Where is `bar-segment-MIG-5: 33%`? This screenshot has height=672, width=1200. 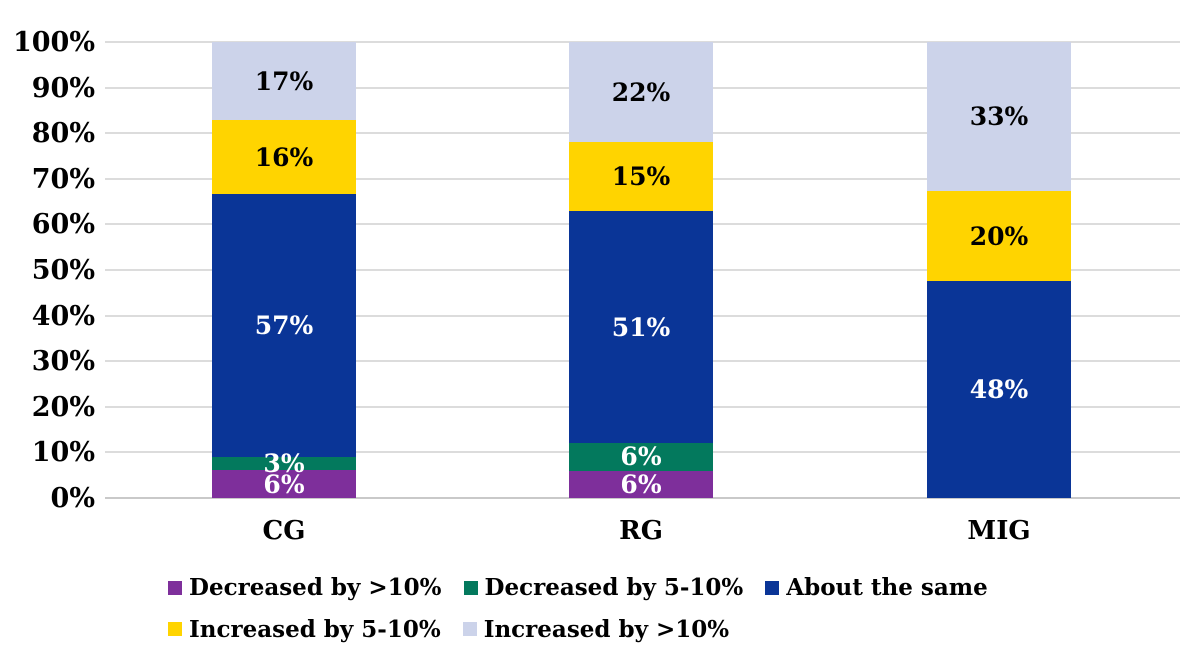
bar-segment-MIG-5: 33% is located at coordinates (999, 116).